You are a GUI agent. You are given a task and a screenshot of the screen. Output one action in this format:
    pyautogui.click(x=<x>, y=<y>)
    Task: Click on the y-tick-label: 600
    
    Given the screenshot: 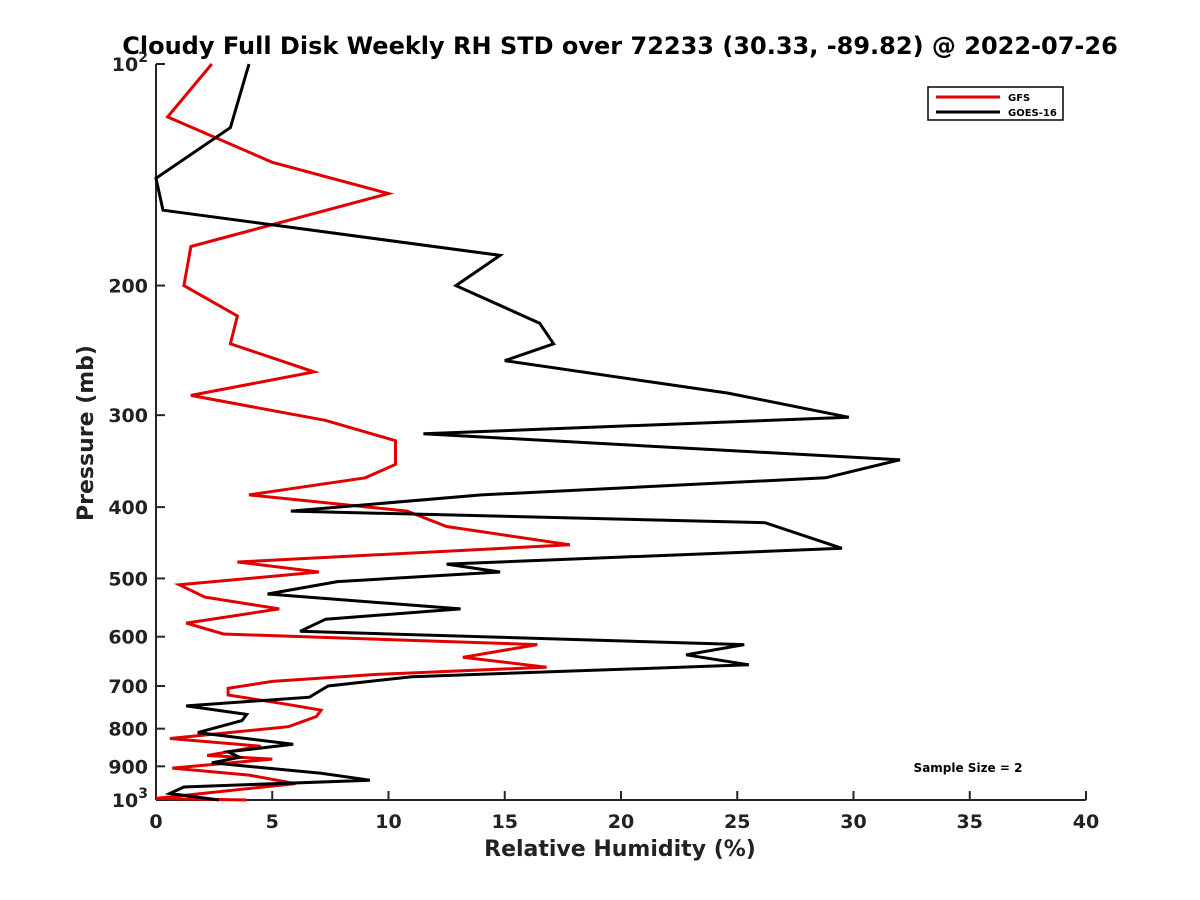 What is the action you would take?
    pyautogui.click(x=128, y=638)
    